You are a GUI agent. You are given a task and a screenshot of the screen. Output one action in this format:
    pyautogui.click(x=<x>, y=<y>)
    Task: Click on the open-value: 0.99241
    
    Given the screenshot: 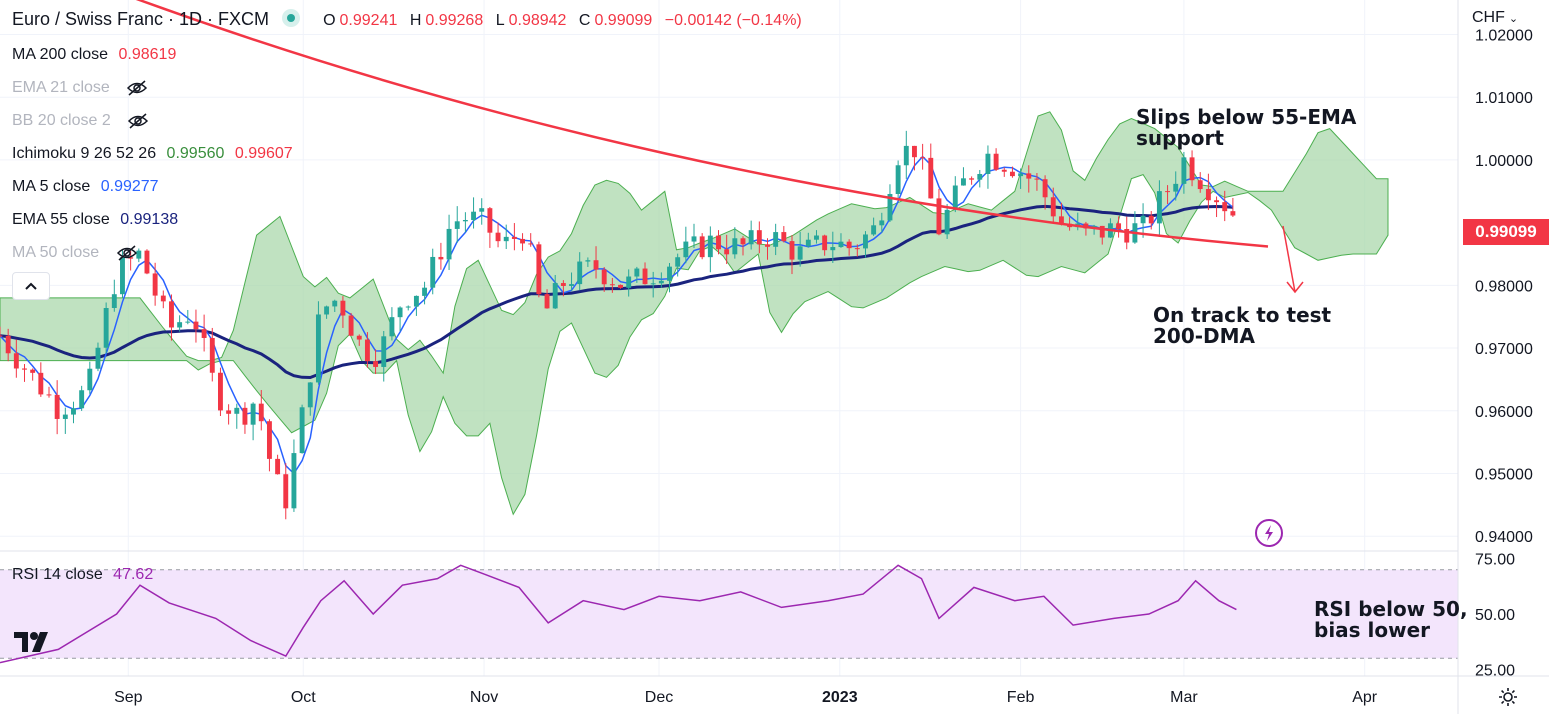 What is the action you would take?
    pyautogui.click(x=368, y=20)
    